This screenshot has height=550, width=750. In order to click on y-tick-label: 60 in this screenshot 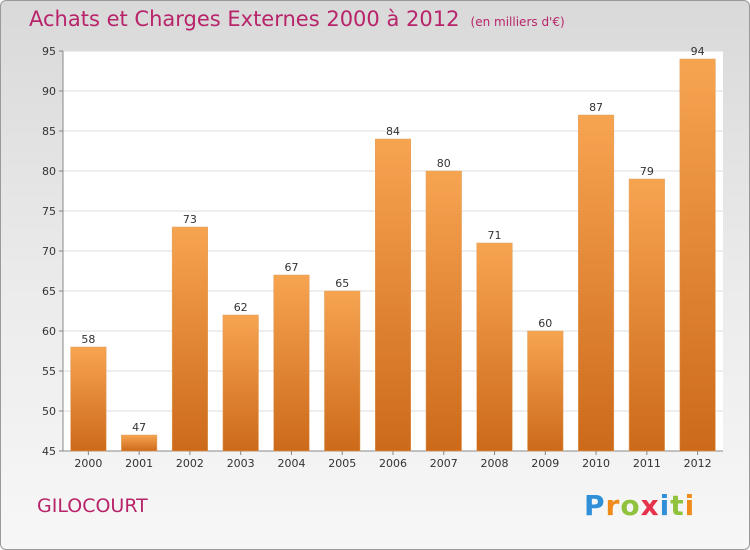, I will do `click(49, 331)`.